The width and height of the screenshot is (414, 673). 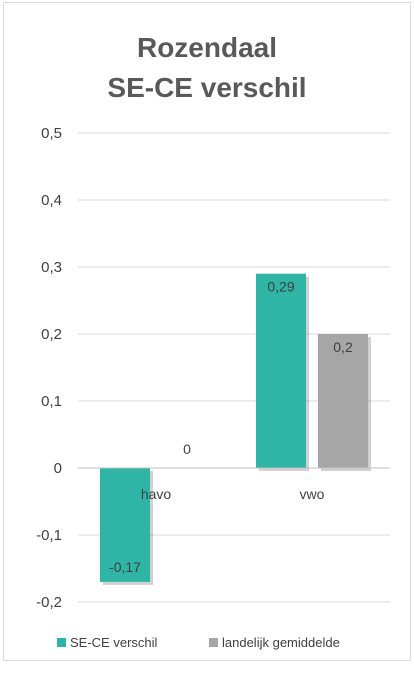 I want to click on legend-label-se-ce-verschil: SE-CE verschil, so click(x=114, y=642).